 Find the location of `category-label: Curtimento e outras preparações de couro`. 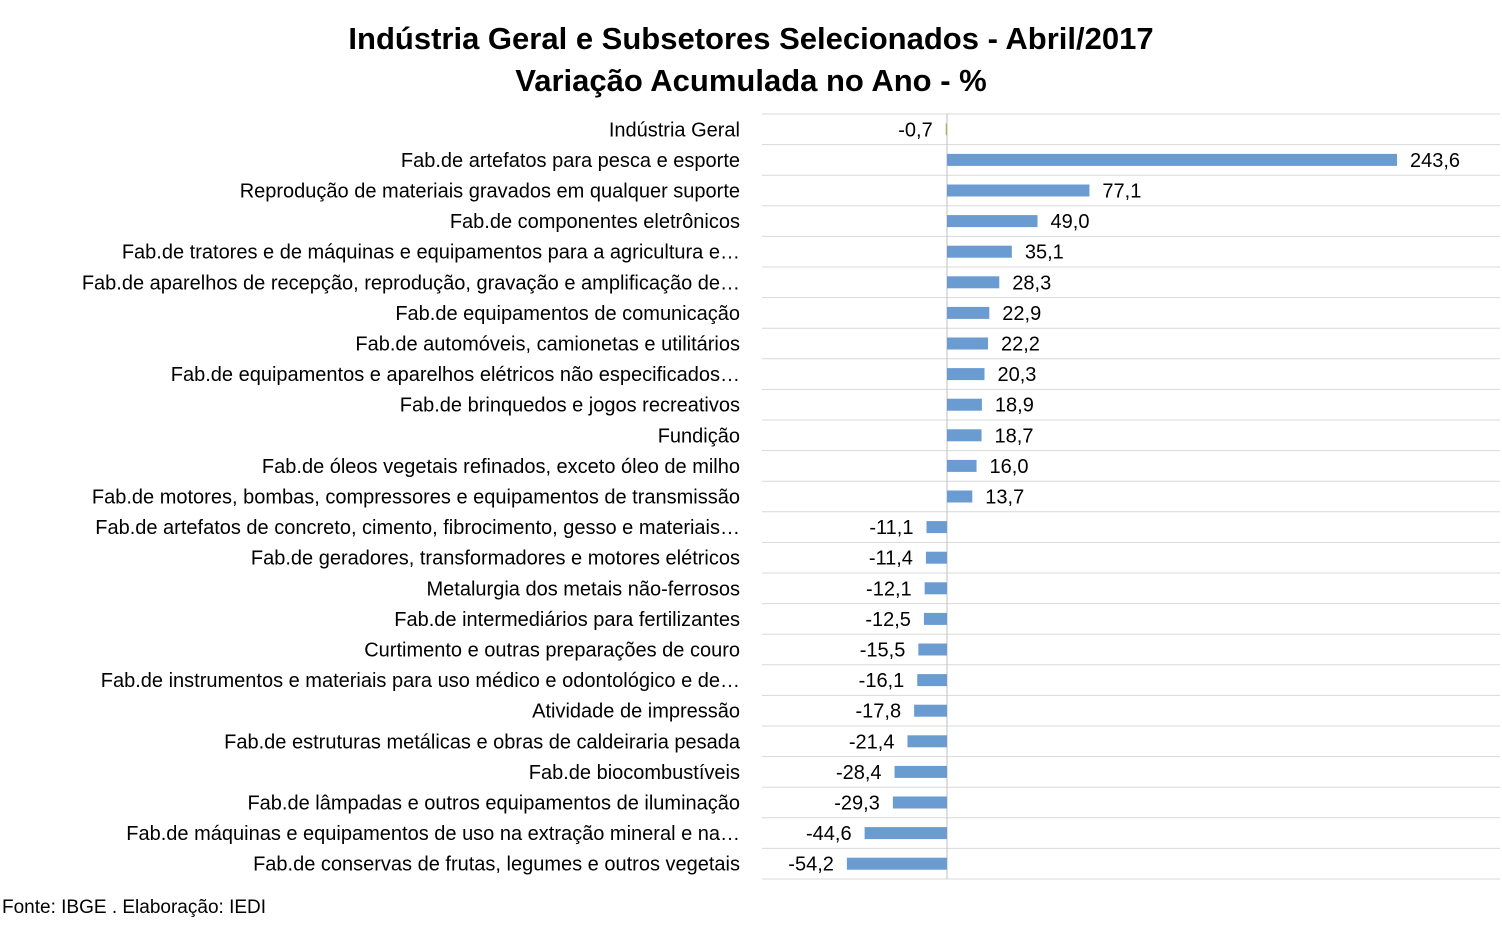

category-label: Curtimento e outras preparações de couro is located at coordinates (552, 651).